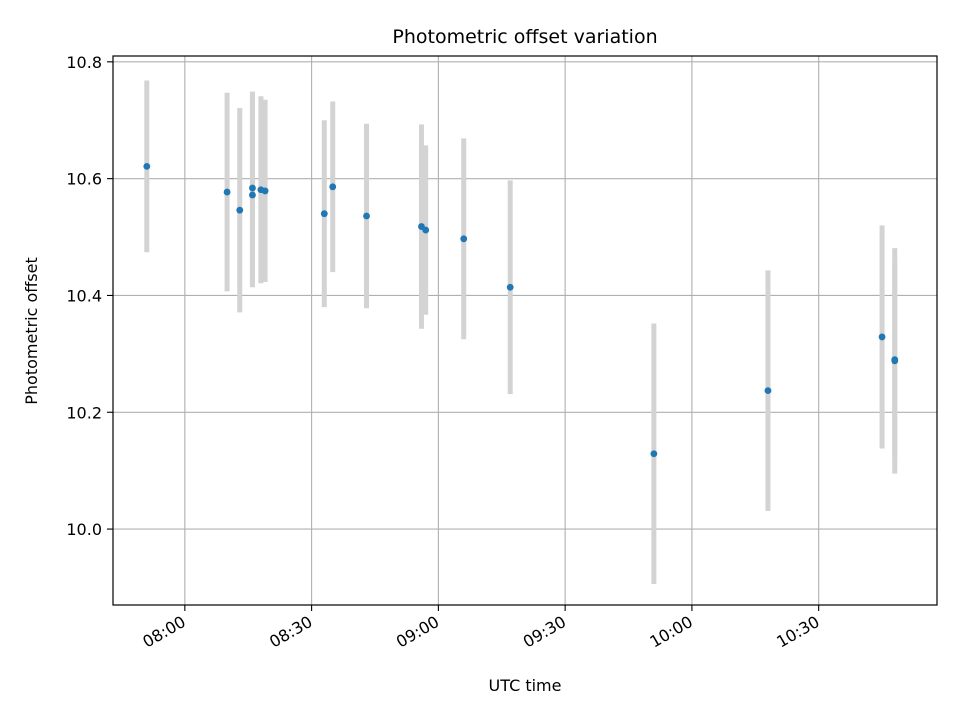 The height and width of the screenshot is (720, 960). I want to click on y-axis-label: Photometric offset, so click(31, 331).